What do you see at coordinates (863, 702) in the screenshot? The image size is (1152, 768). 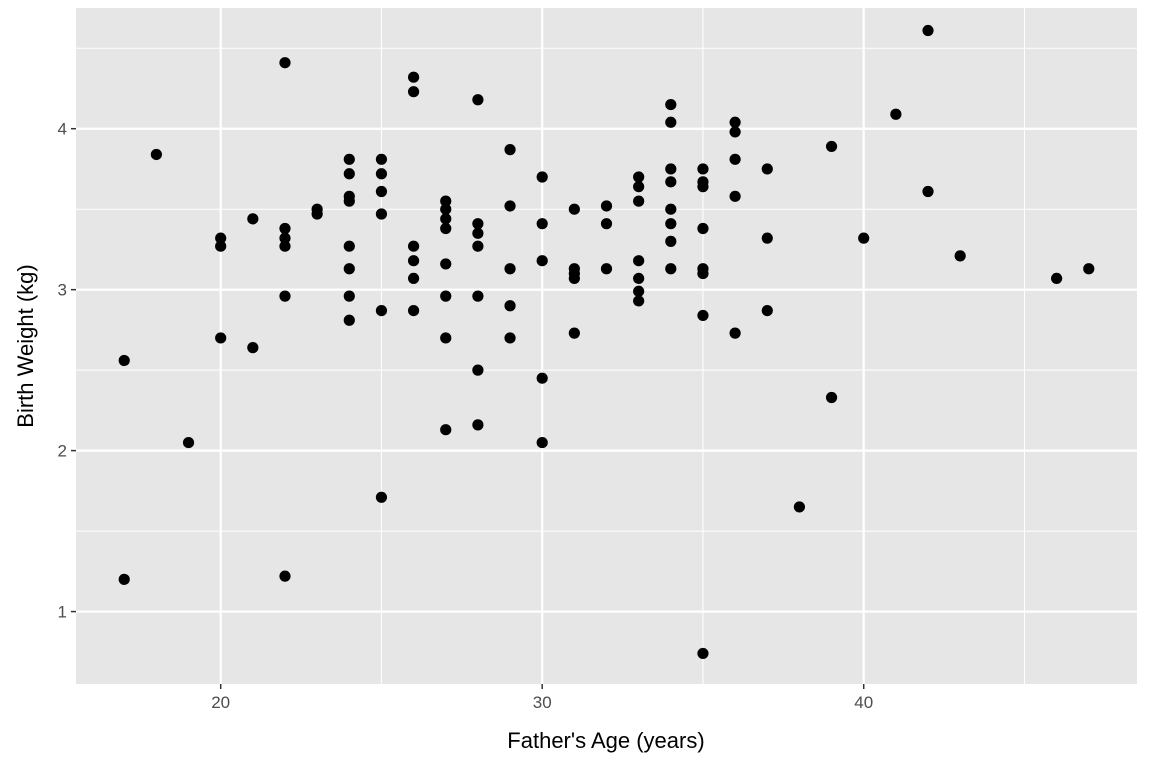 I see `x-tick-label: 40` at bounding box center [863, 702].